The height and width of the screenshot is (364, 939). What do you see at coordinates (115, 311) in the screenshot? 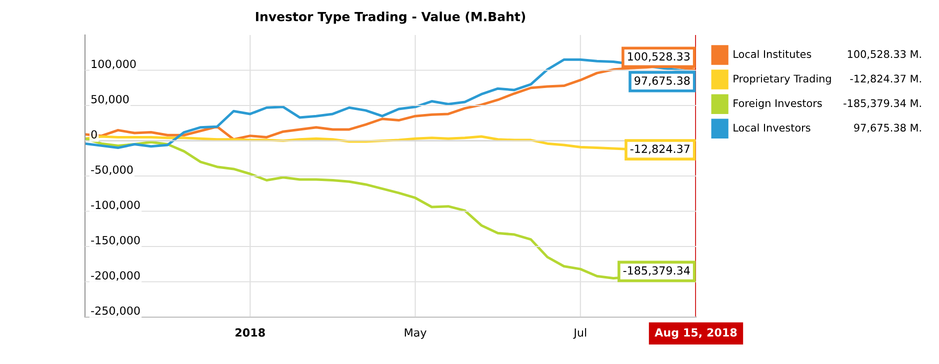
I see `y-tick-label: -250,000` at bounding box center [115, 311].